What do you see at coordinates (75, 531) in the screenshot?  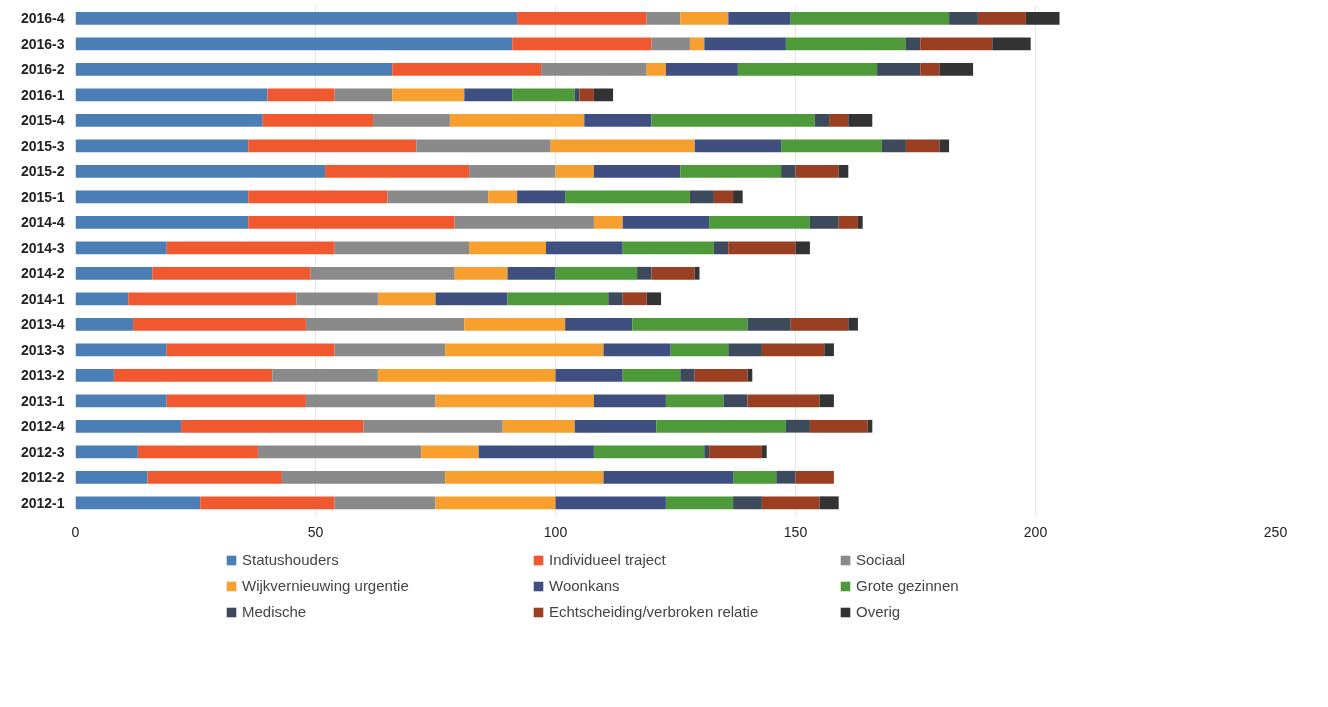 I see `x-tick-label: 0` at bounding box center [75, 531].